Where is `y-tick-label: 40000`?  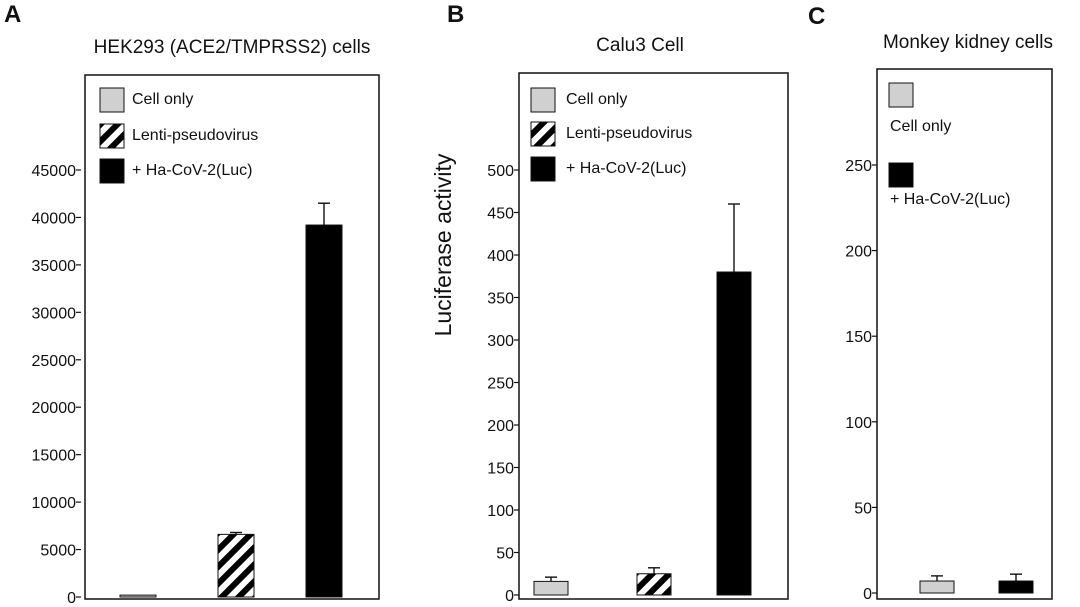
y-tick-label: 40000 is located at coordinates (54, 218).